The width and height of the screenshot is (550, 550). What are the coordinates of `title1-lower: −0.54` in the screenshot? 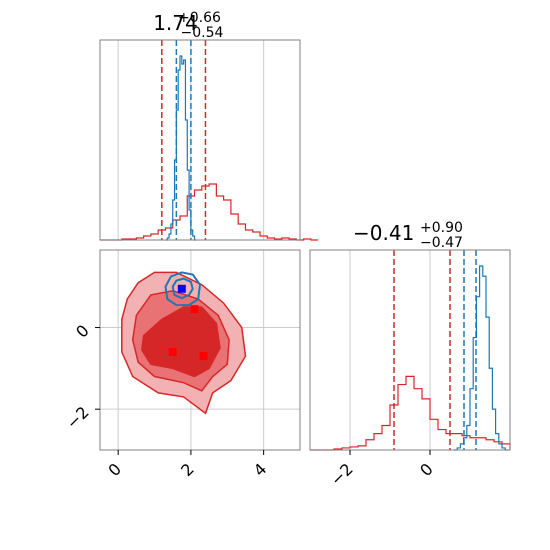 It's located at (202, 33).